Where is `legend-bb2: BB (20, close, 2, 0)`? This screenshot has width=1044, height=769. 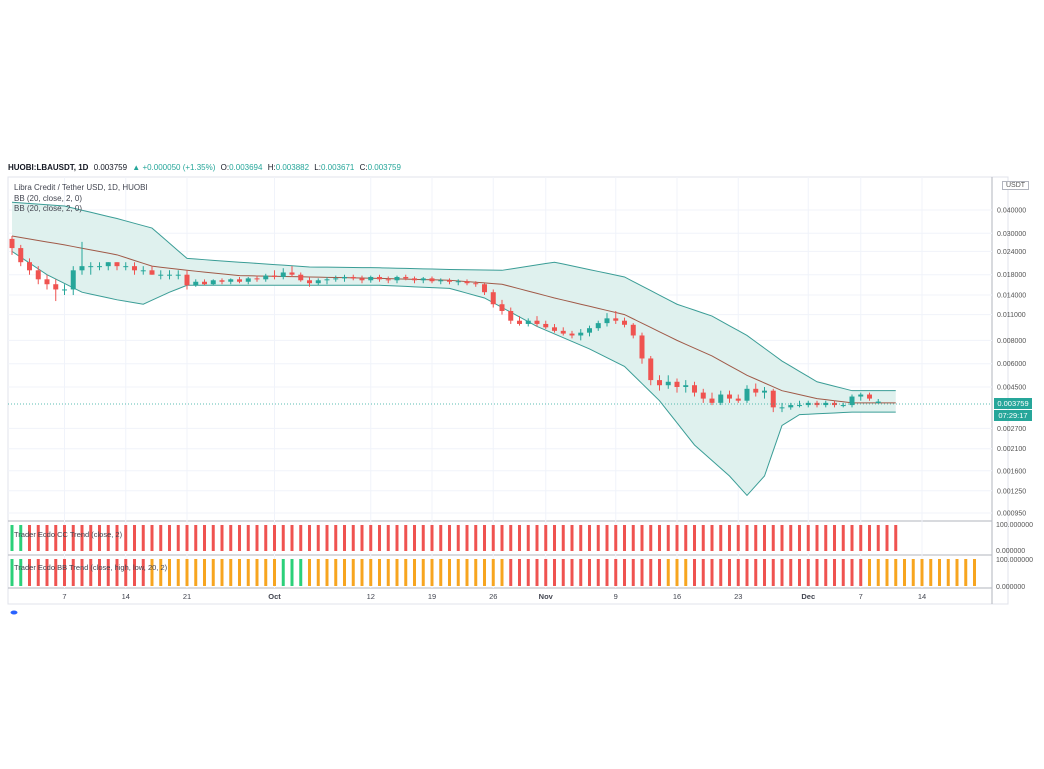
legend-bb2: BB (20, close, 2, 0) is located at coordinates (48, 208).